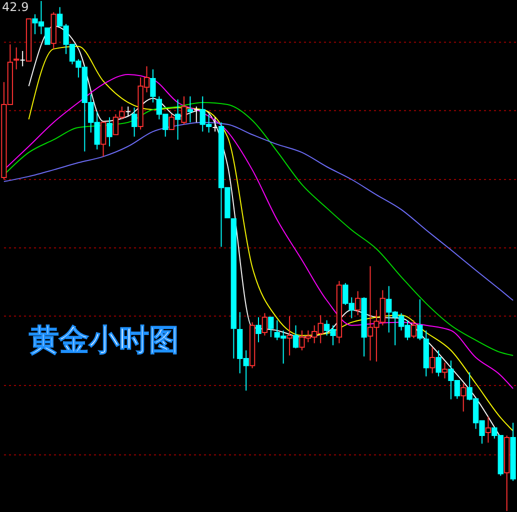 This screenshot has width=517, height=512. I want to click on annotation: 42.9, so click(15, 7).